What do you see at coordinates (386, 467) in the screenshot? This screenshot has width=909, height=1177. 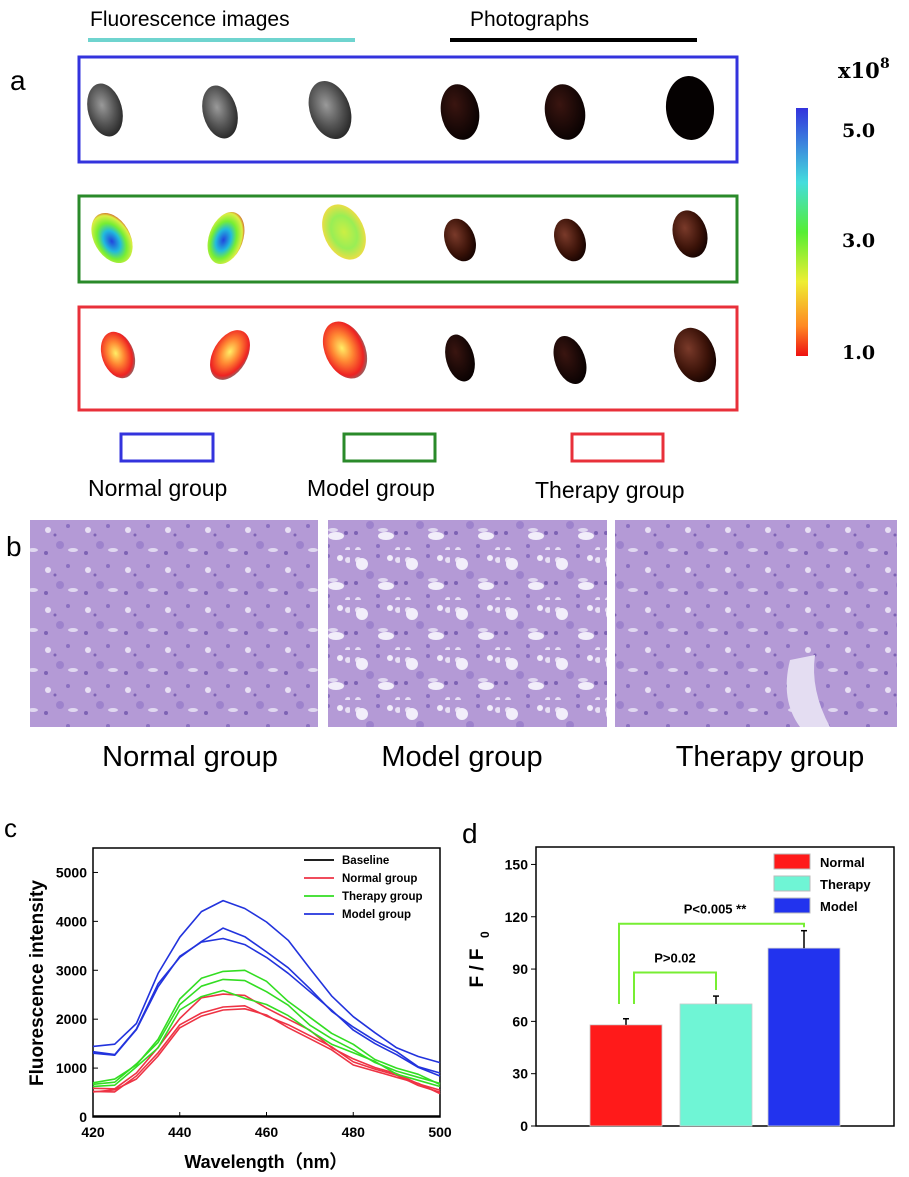 I see `group-legend: Normal group Model group Therapy group` at bounding box center [386, 467].